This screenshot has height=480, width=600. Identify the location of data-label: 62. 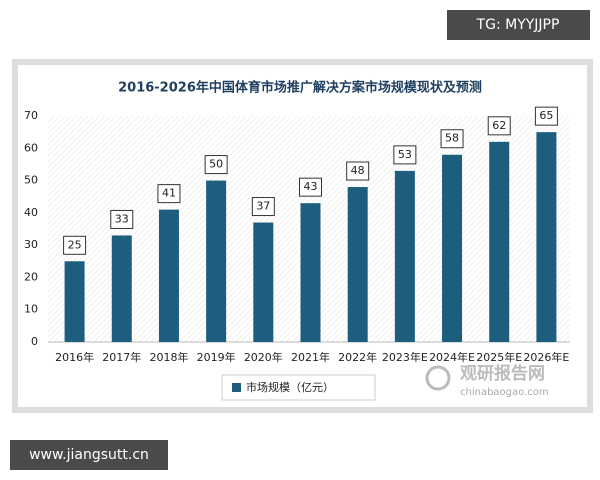
(499, 125).